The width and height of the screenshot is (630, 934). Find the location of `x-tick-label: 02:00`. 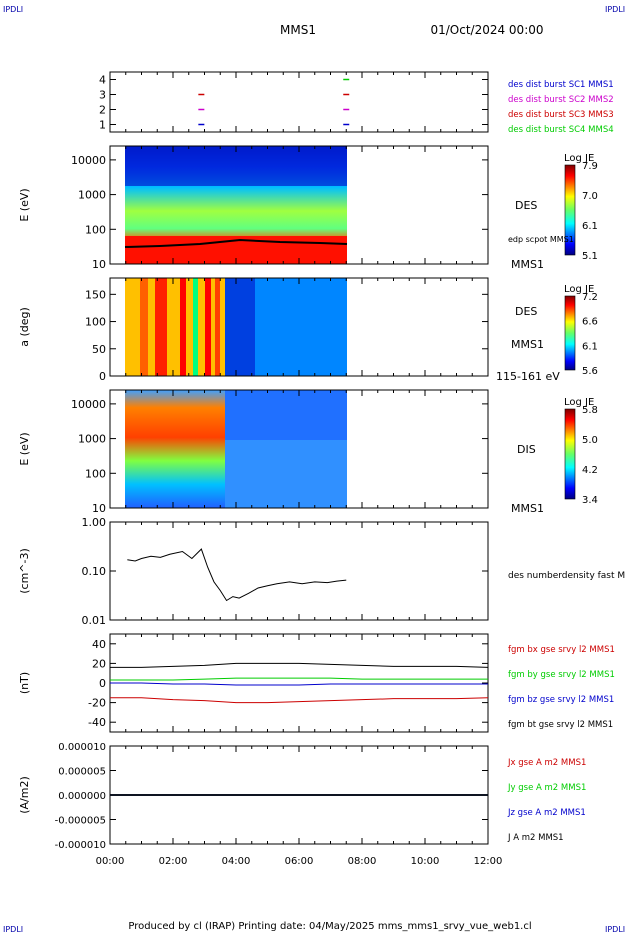

x-tick-label: 02:00 is located at coordinates (173, 861).